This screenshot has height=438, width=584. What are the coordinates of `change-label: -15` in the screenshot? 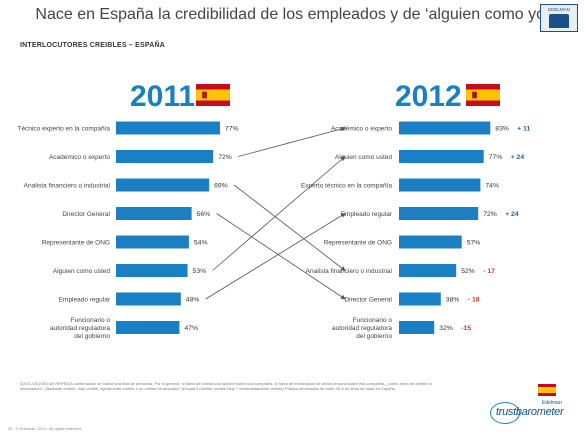 It's located at (466, 328).